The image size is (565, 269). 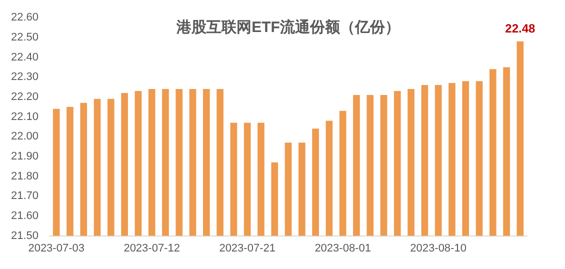 I want to click on y-tick-label: 21.70, so click(x=24, y=196).